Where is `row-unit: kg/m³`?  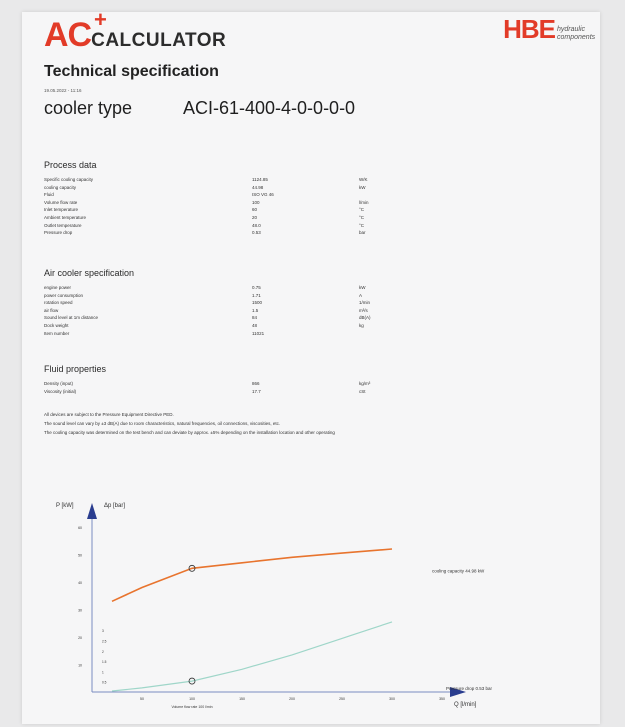
row-unit: kg/m³ is located at coordinates (365, 383).